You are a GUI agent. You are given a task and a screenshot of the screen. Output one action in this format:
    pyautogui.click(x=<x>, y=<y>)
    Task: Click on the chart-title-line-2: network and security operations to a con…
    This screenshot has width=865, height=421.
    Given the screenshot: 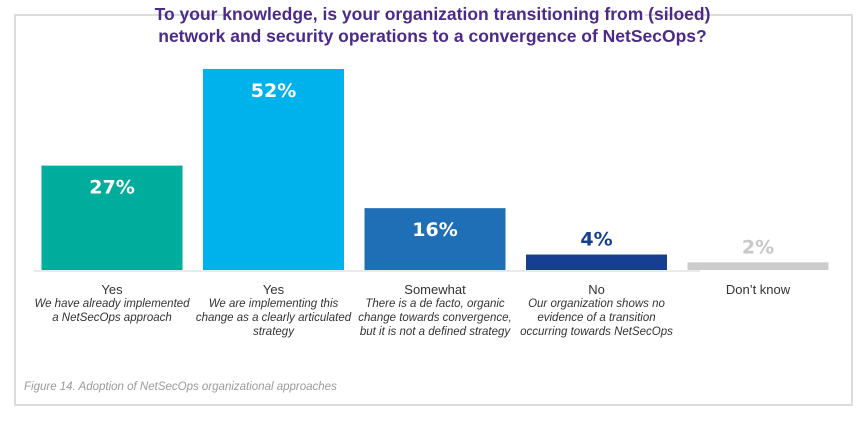 What is the action you would take?
    pyautogui.click(x=432, y=36)
    